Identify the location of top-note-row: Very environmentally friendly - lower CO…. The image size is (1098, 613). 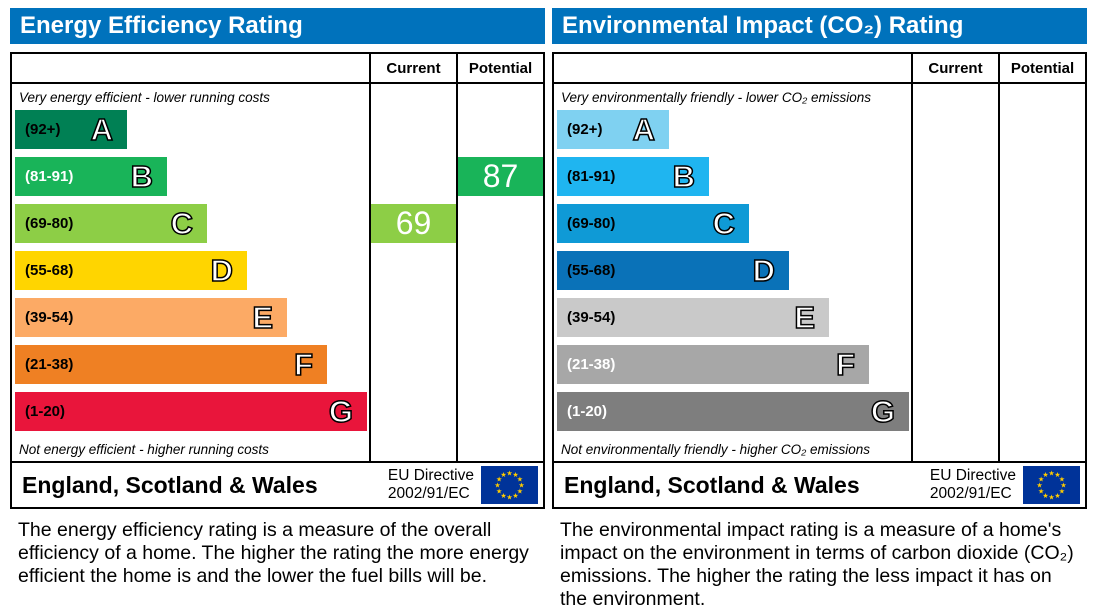
(819, 97).